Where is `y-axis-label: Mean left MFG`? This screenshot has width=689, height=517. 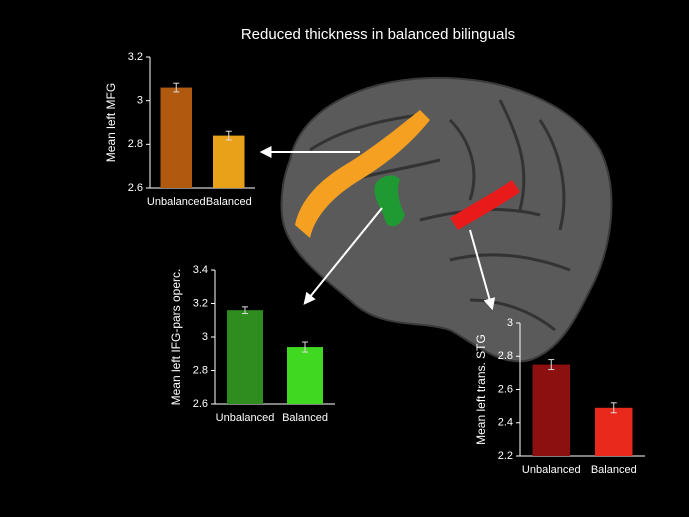 y-axis-label: Mean left MFG is located at coordinates (111, 122).